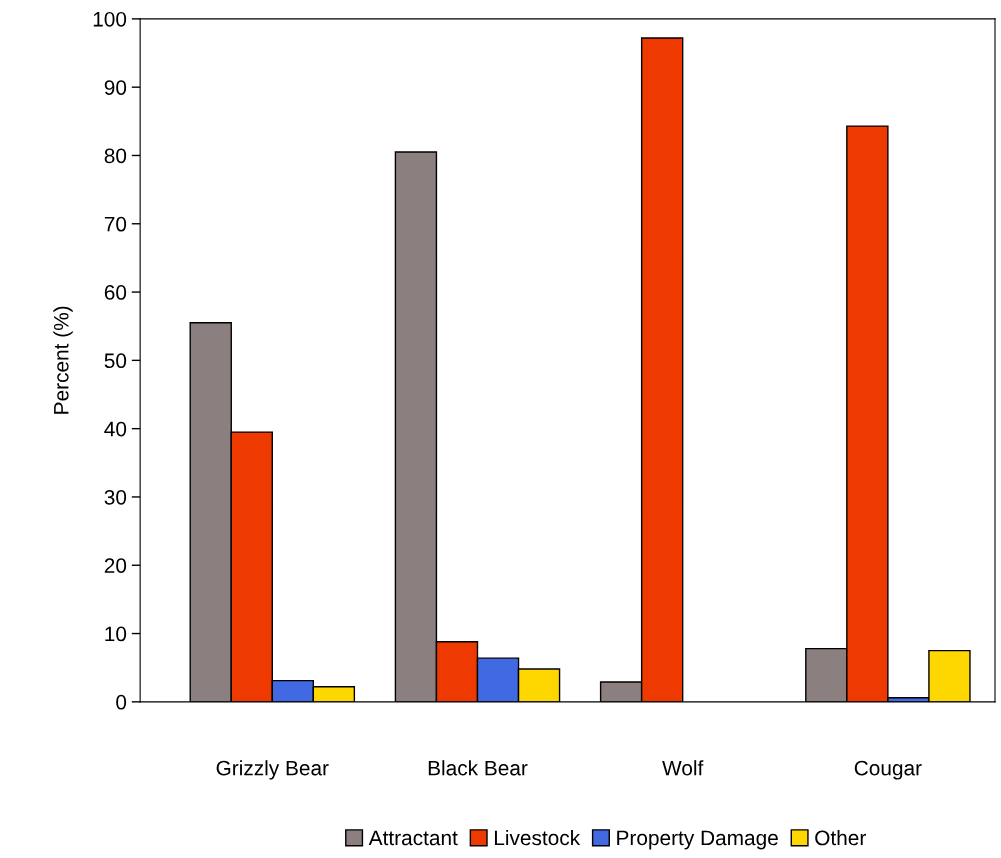  What do you see at coordinates (115, 361) in the screenshot?
I see `y-tick-label: 50` at bounding box center [115, 361].